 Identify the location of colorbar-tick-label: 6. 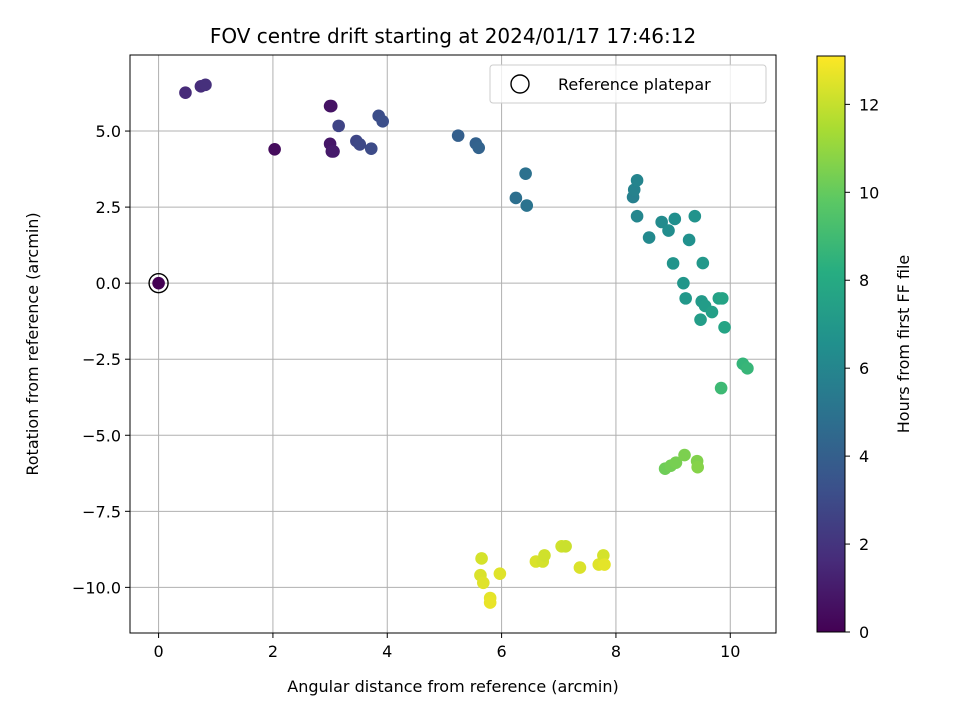
(864, 368).